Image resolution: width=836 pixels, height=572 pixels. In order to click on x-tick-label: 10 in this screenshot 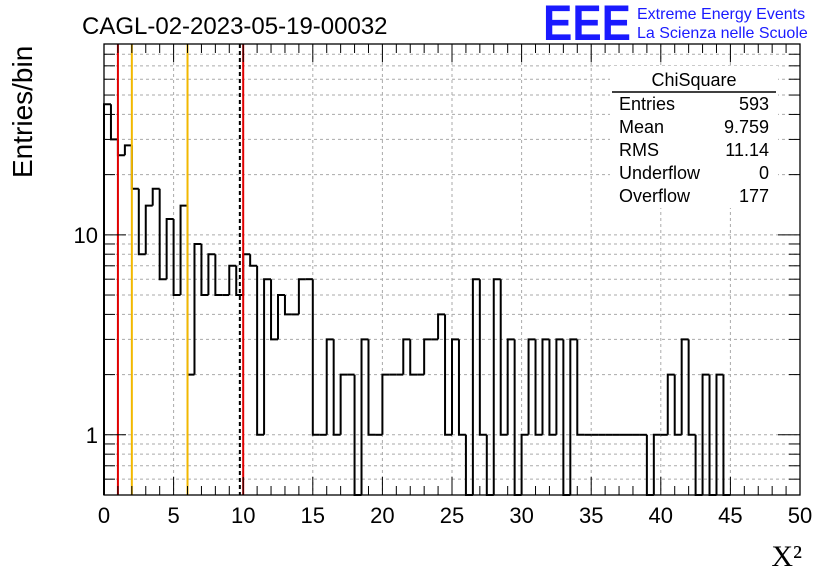, I will do `click(243, 515)`.